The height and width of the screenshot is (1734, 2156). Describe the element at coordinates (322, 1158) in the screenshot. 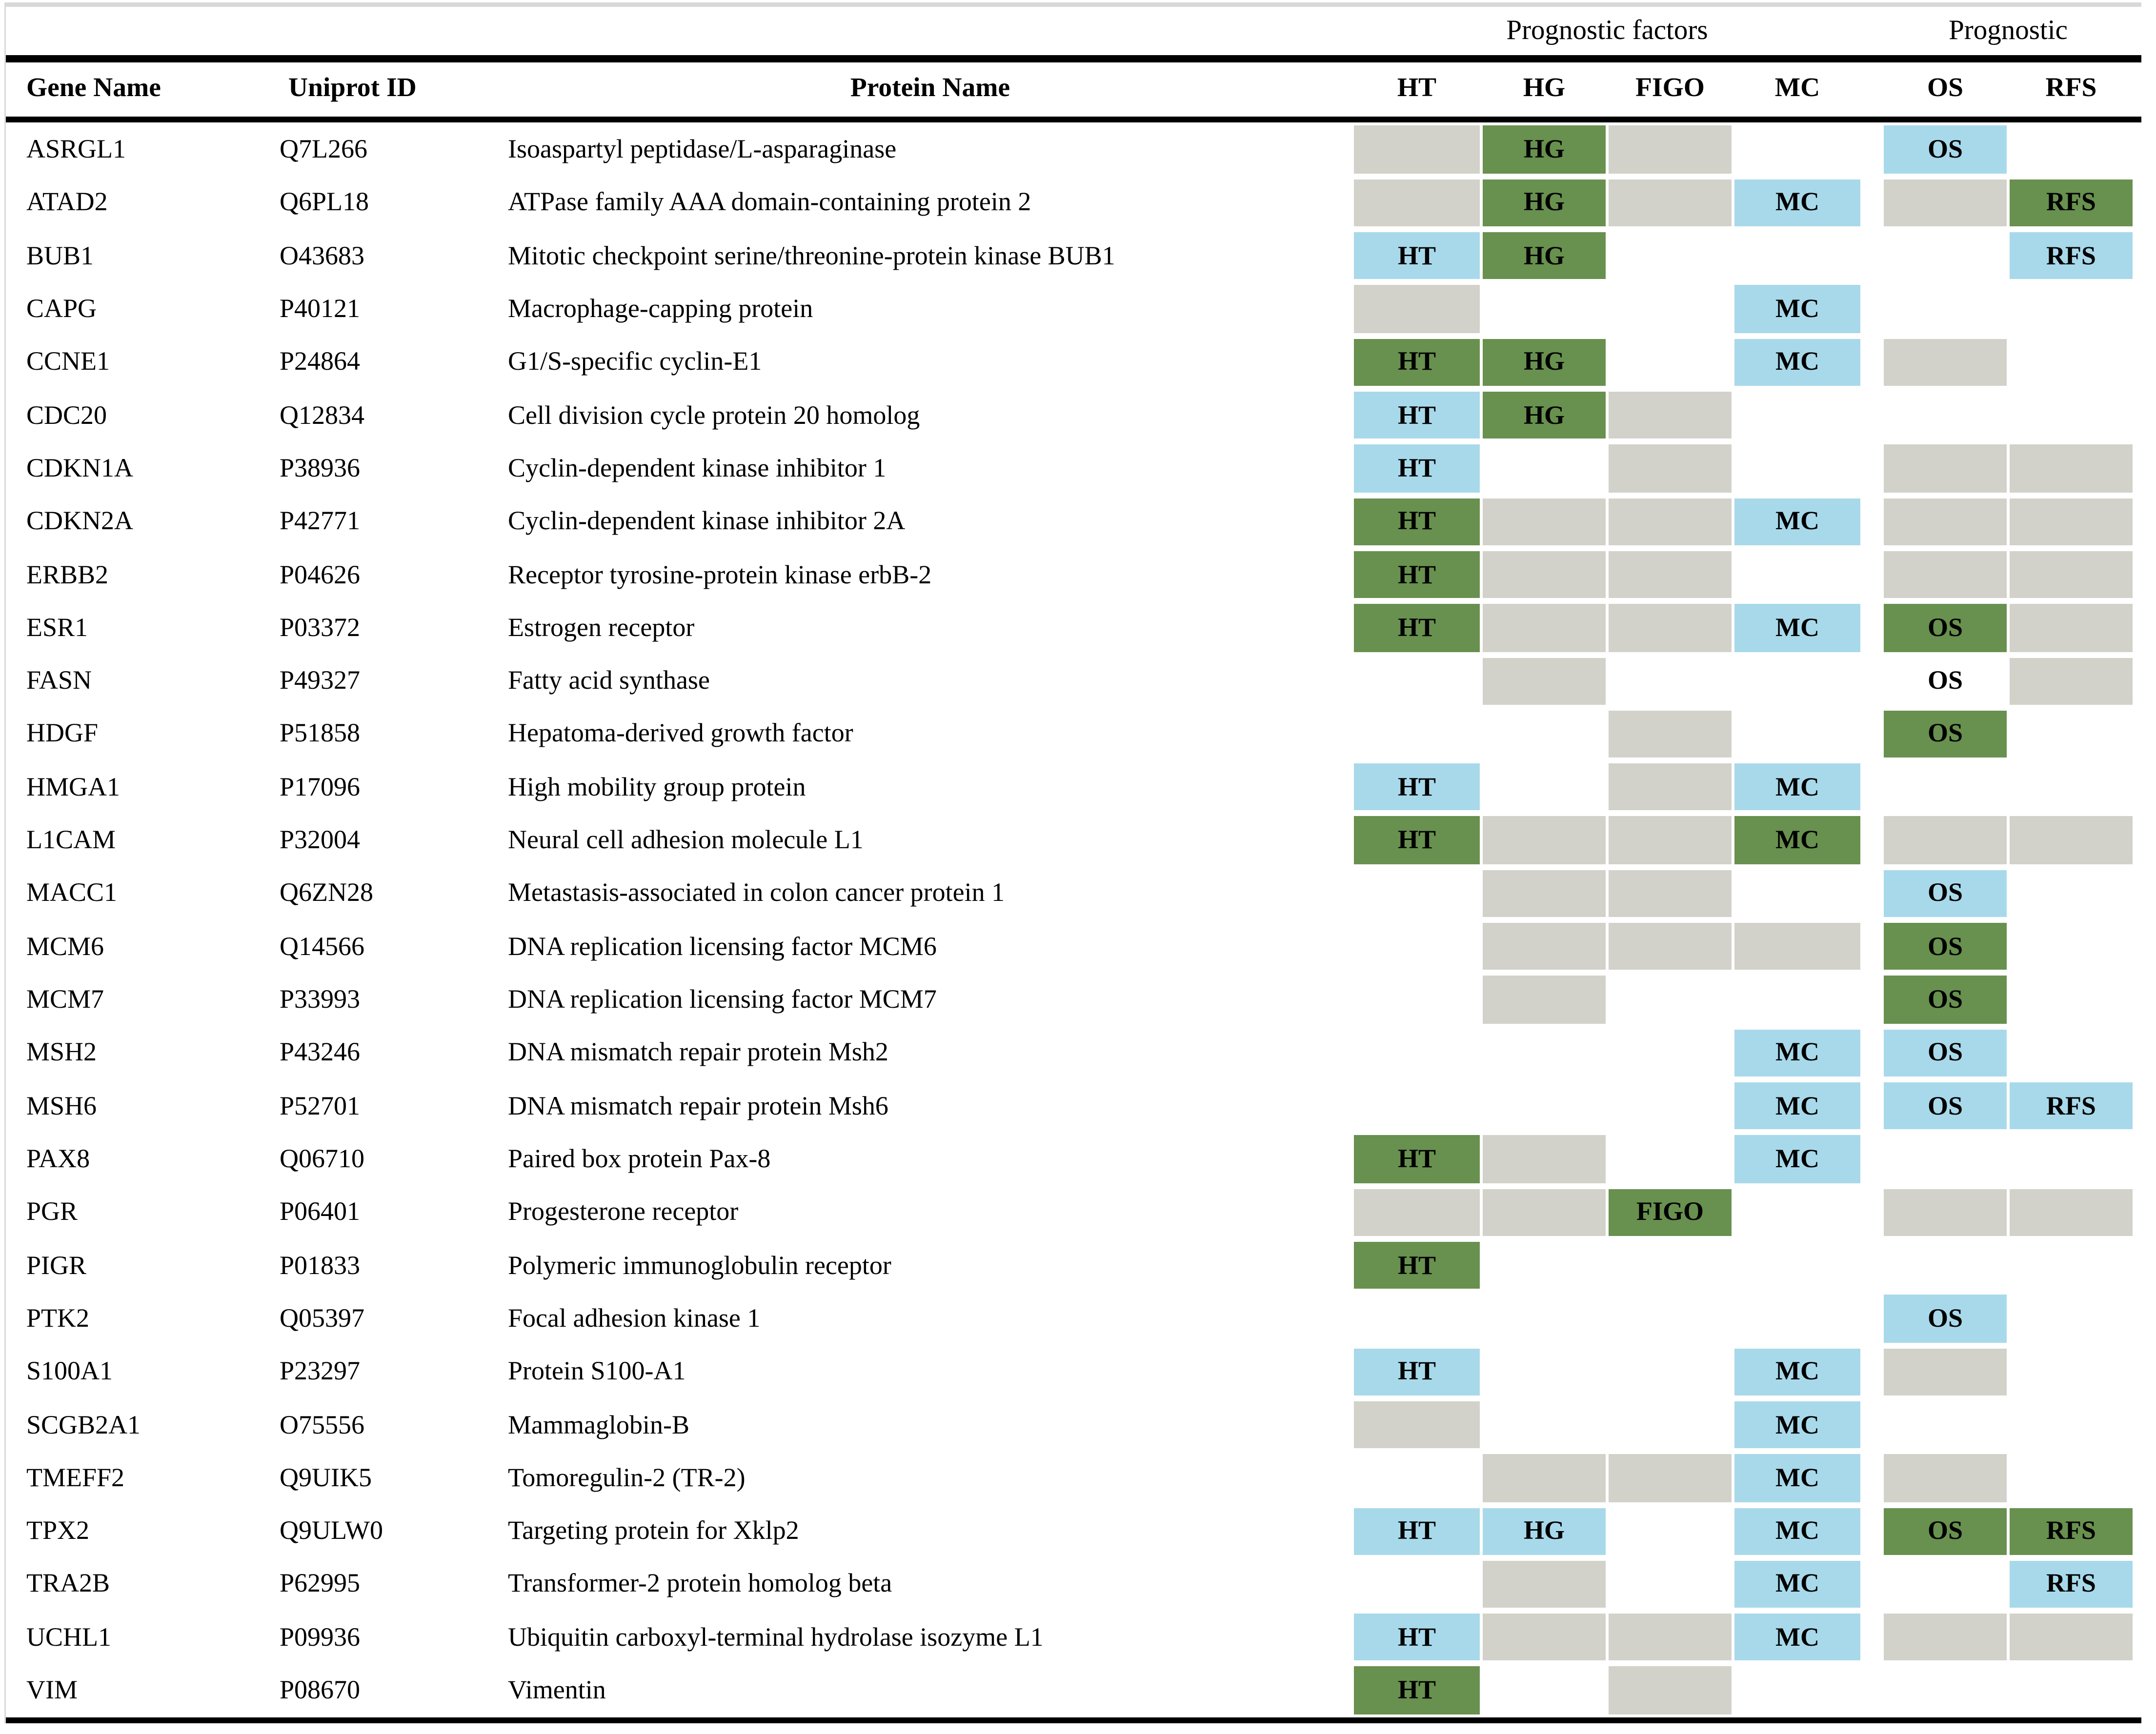

I see `uniprot-cell: Q06710` at that location.